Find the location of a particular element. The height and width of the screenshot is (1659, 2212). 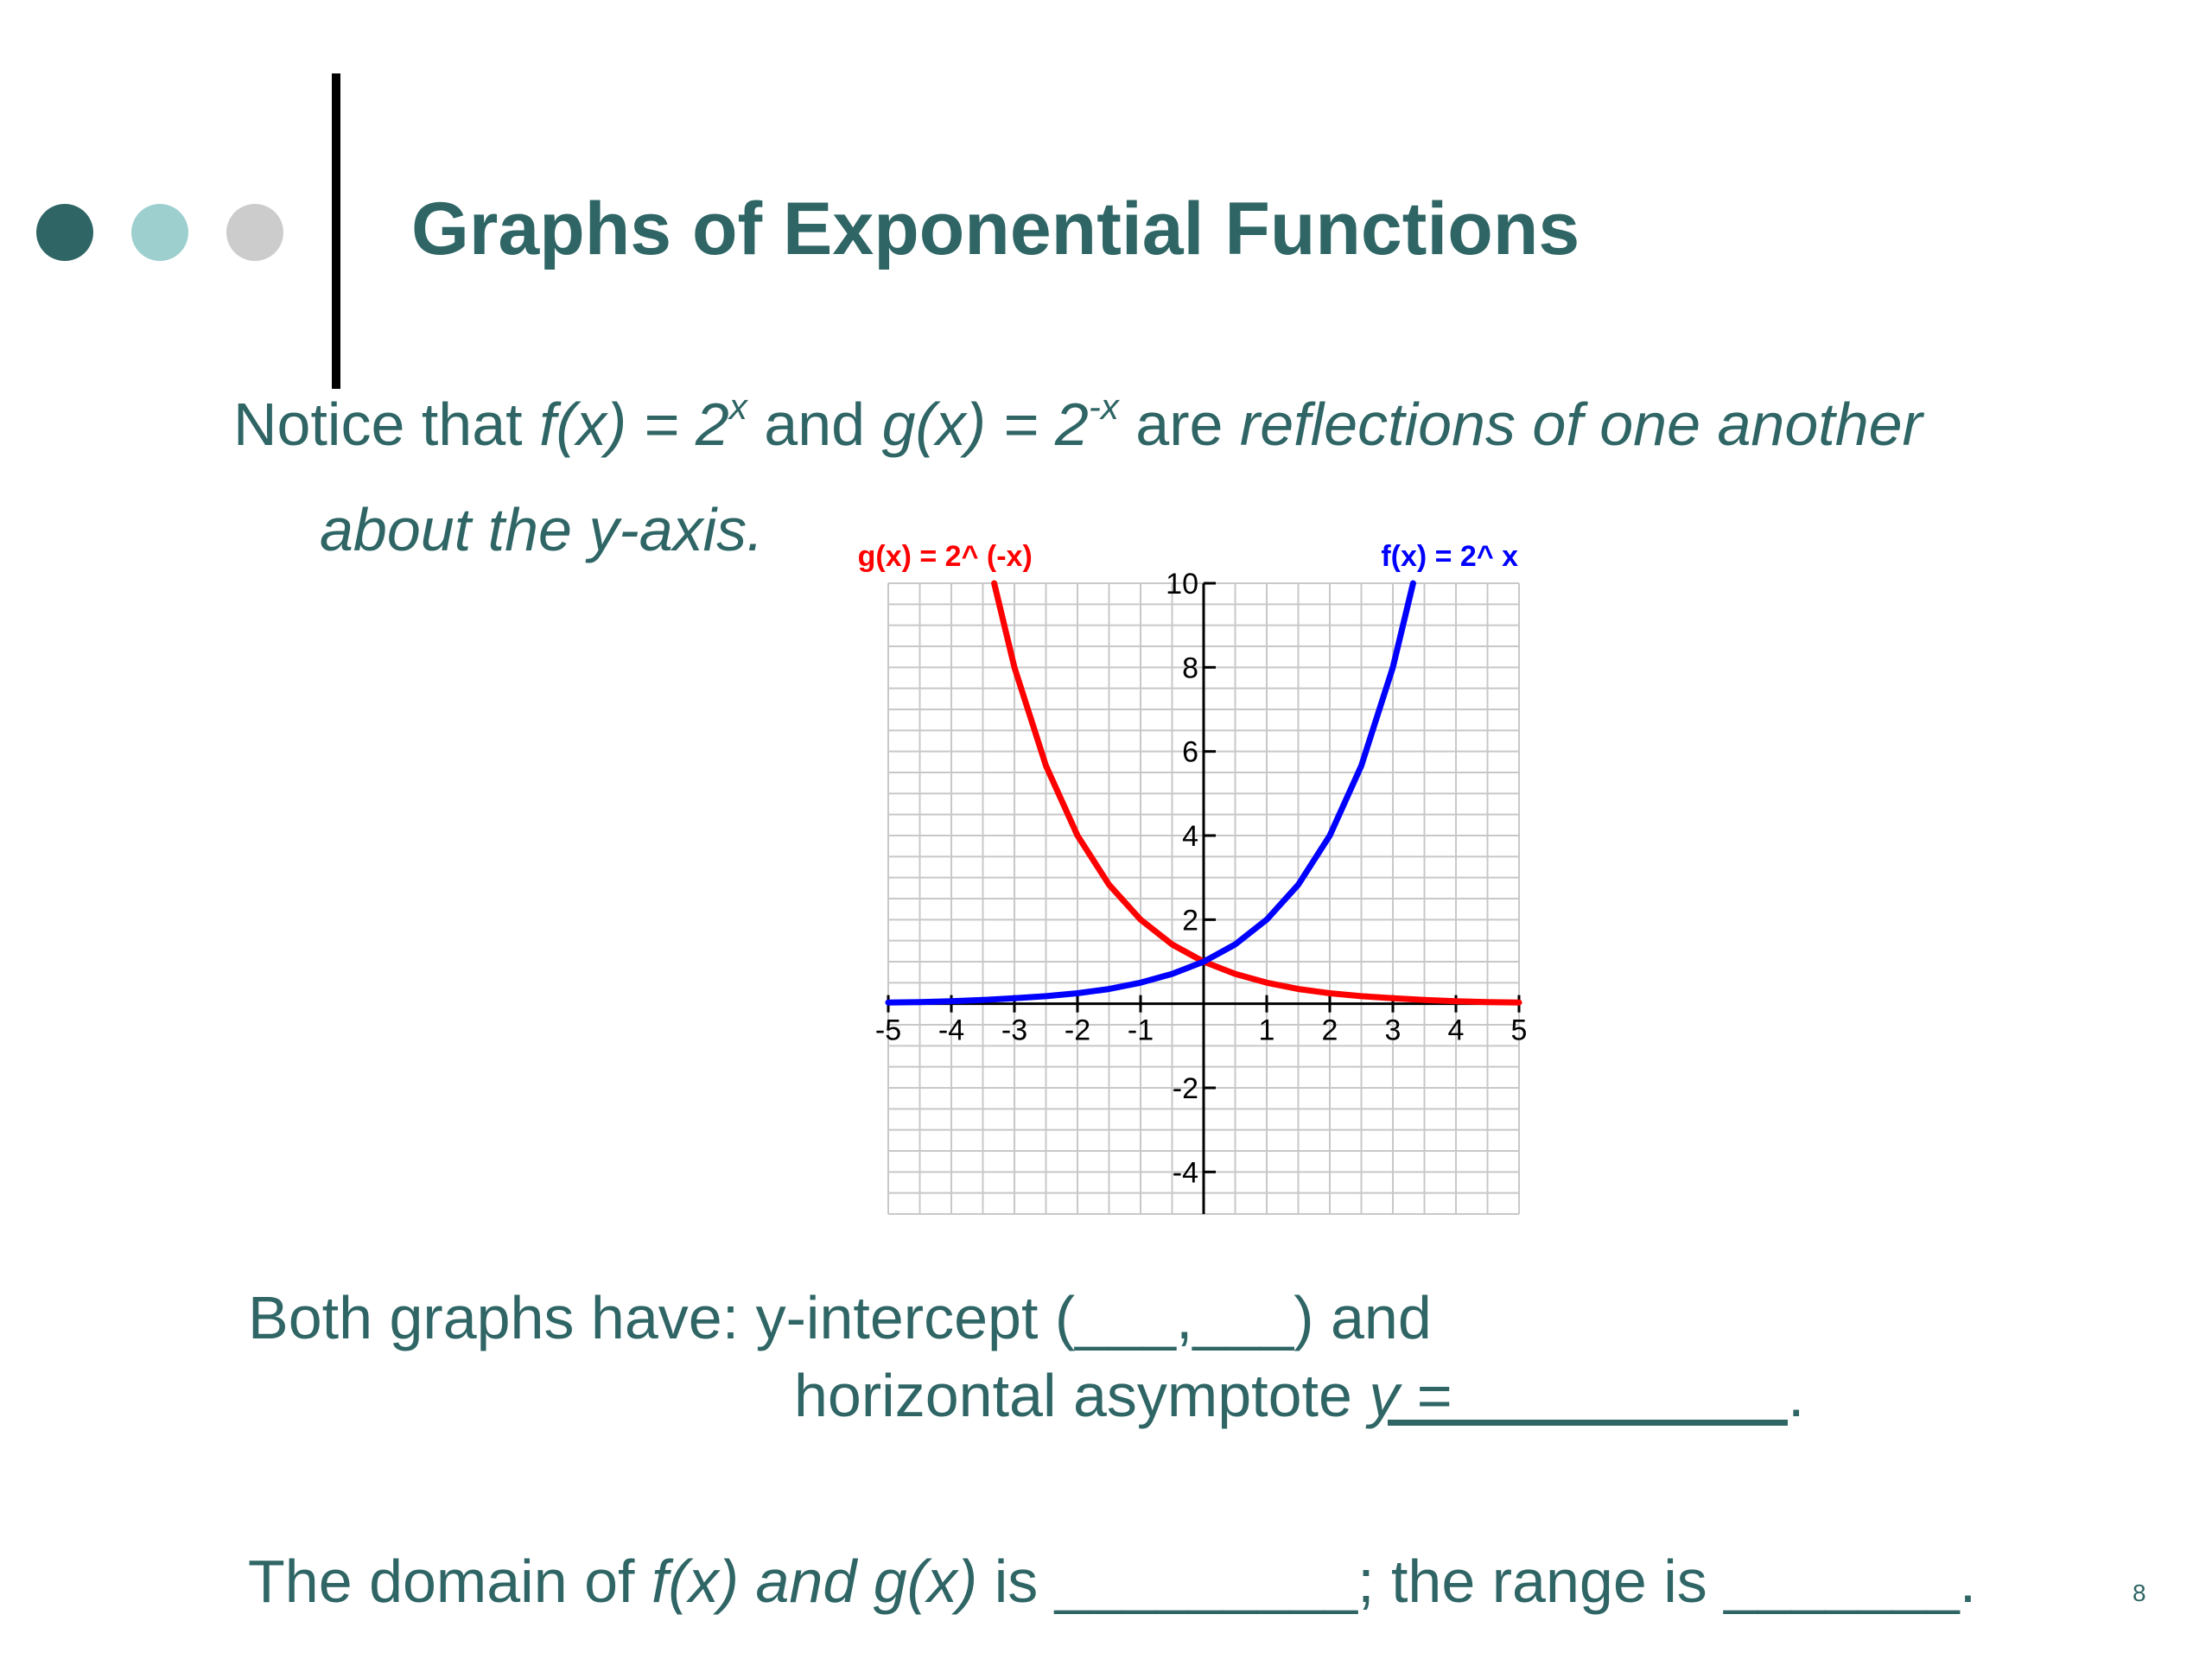

domain-text-2: is _________; the range is _______. is located at coordinates (1477, 1581).